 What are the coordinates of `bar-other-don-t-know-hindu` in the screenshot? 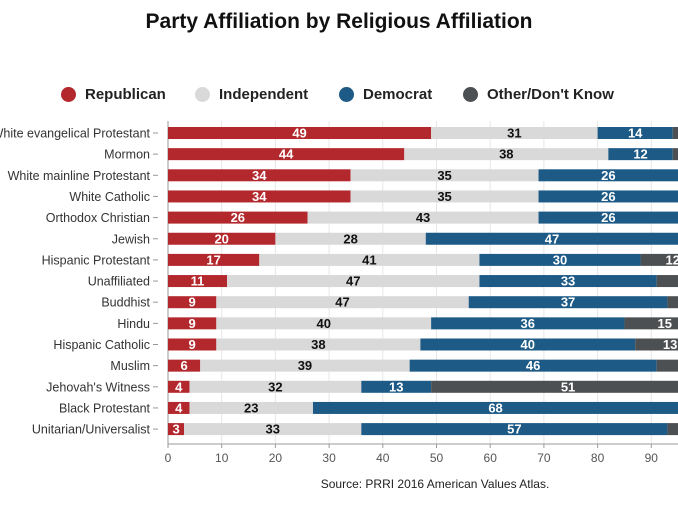 It's located at (651, 323).